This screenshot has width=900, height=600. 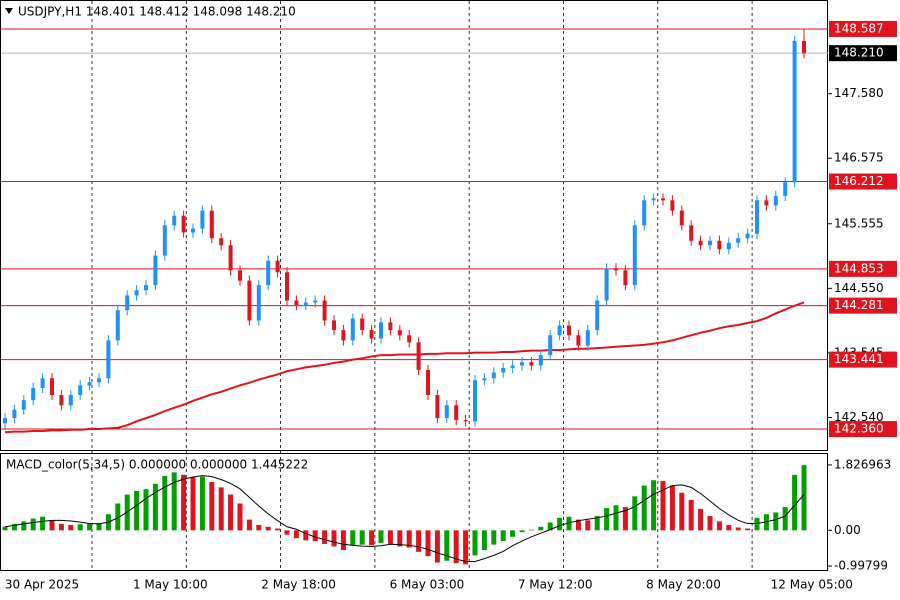 I want to click on current-price-label: 148.210, so click(x=859, y=53).